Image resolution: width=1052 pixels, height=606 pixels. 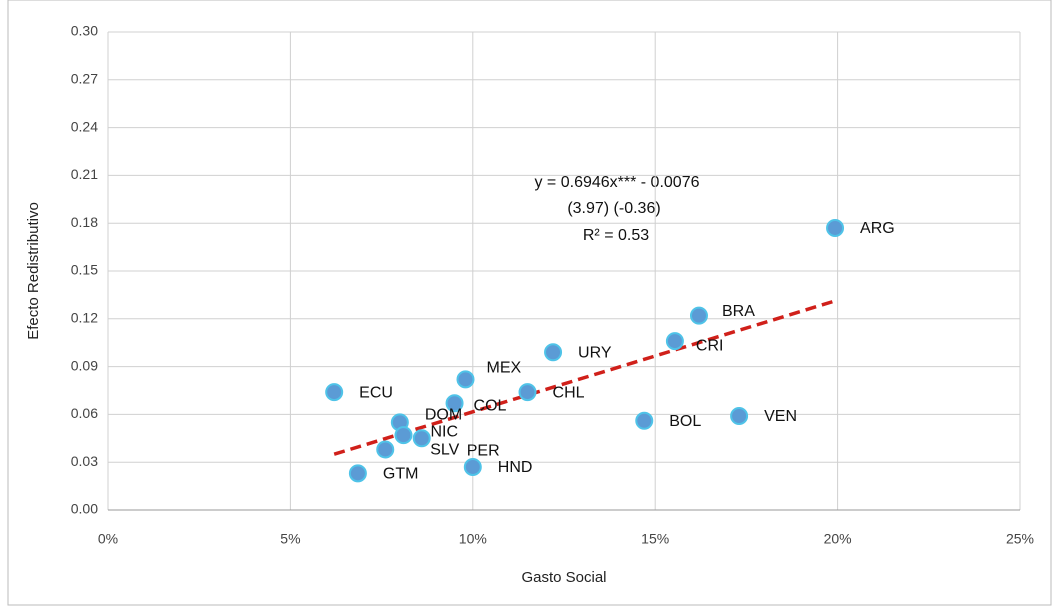 I want to click on point-label: NIC, so click(x=444, y=431).